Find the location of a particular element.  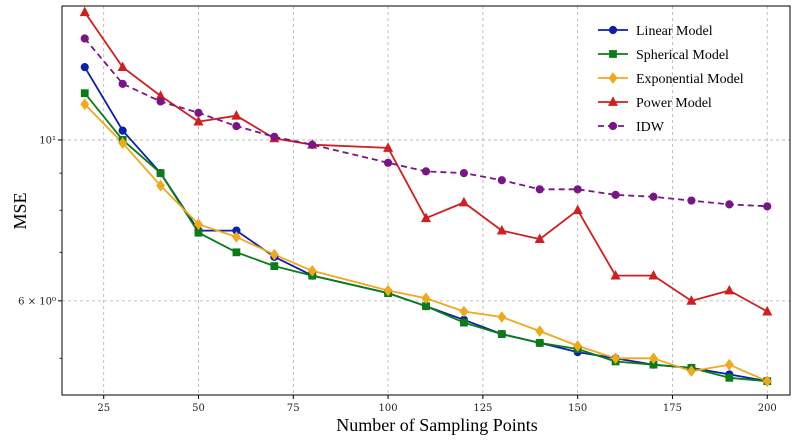

x-axis-title: Number of Sampling Points is located at coordinates (437, 425).